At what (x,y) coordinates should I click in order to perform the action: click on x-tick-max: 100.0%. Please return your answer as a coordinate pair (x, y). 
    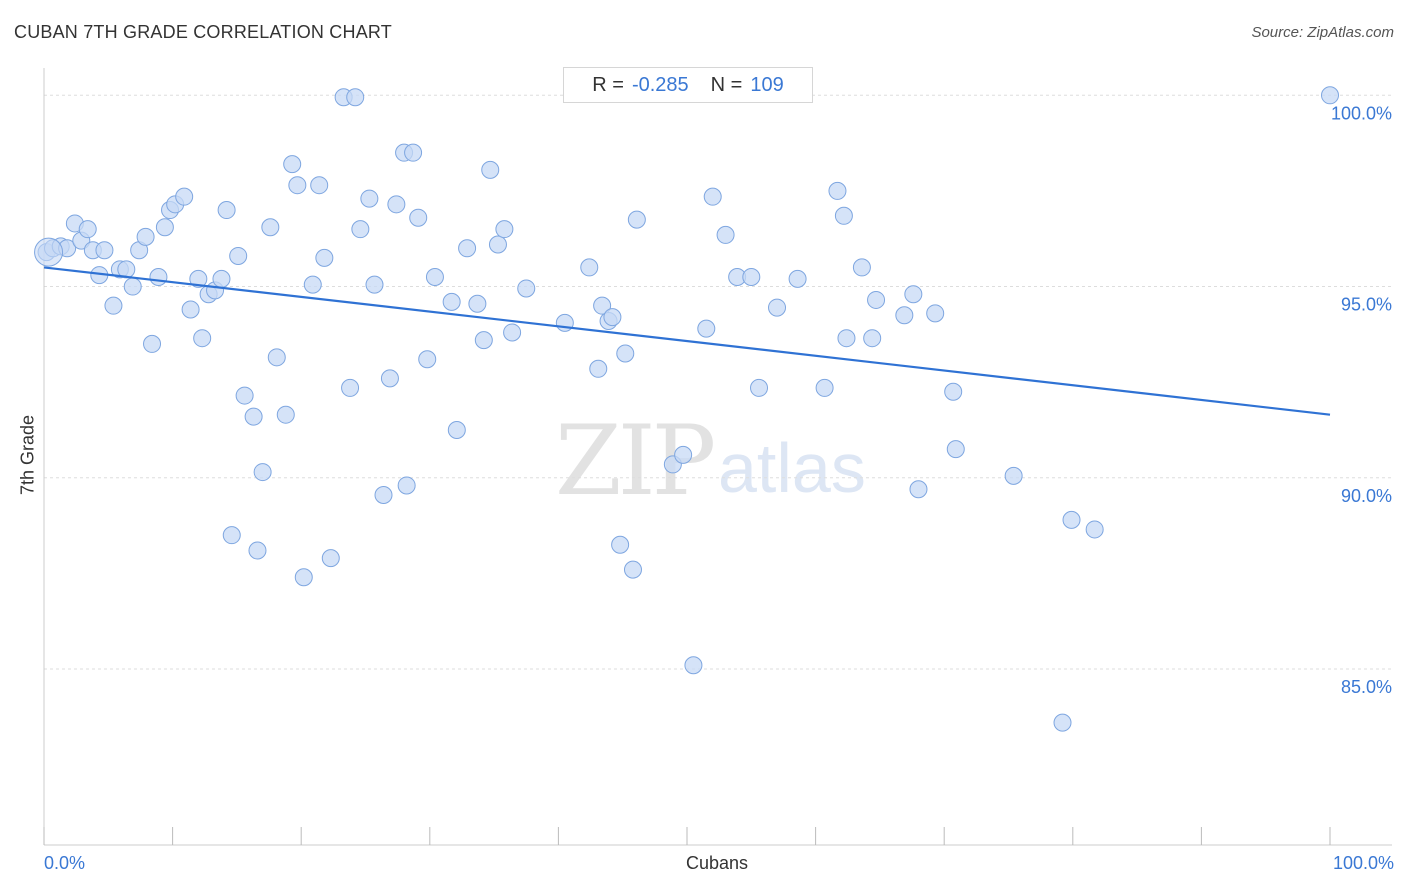
    Looking at the image, I should click on (1363, 863).